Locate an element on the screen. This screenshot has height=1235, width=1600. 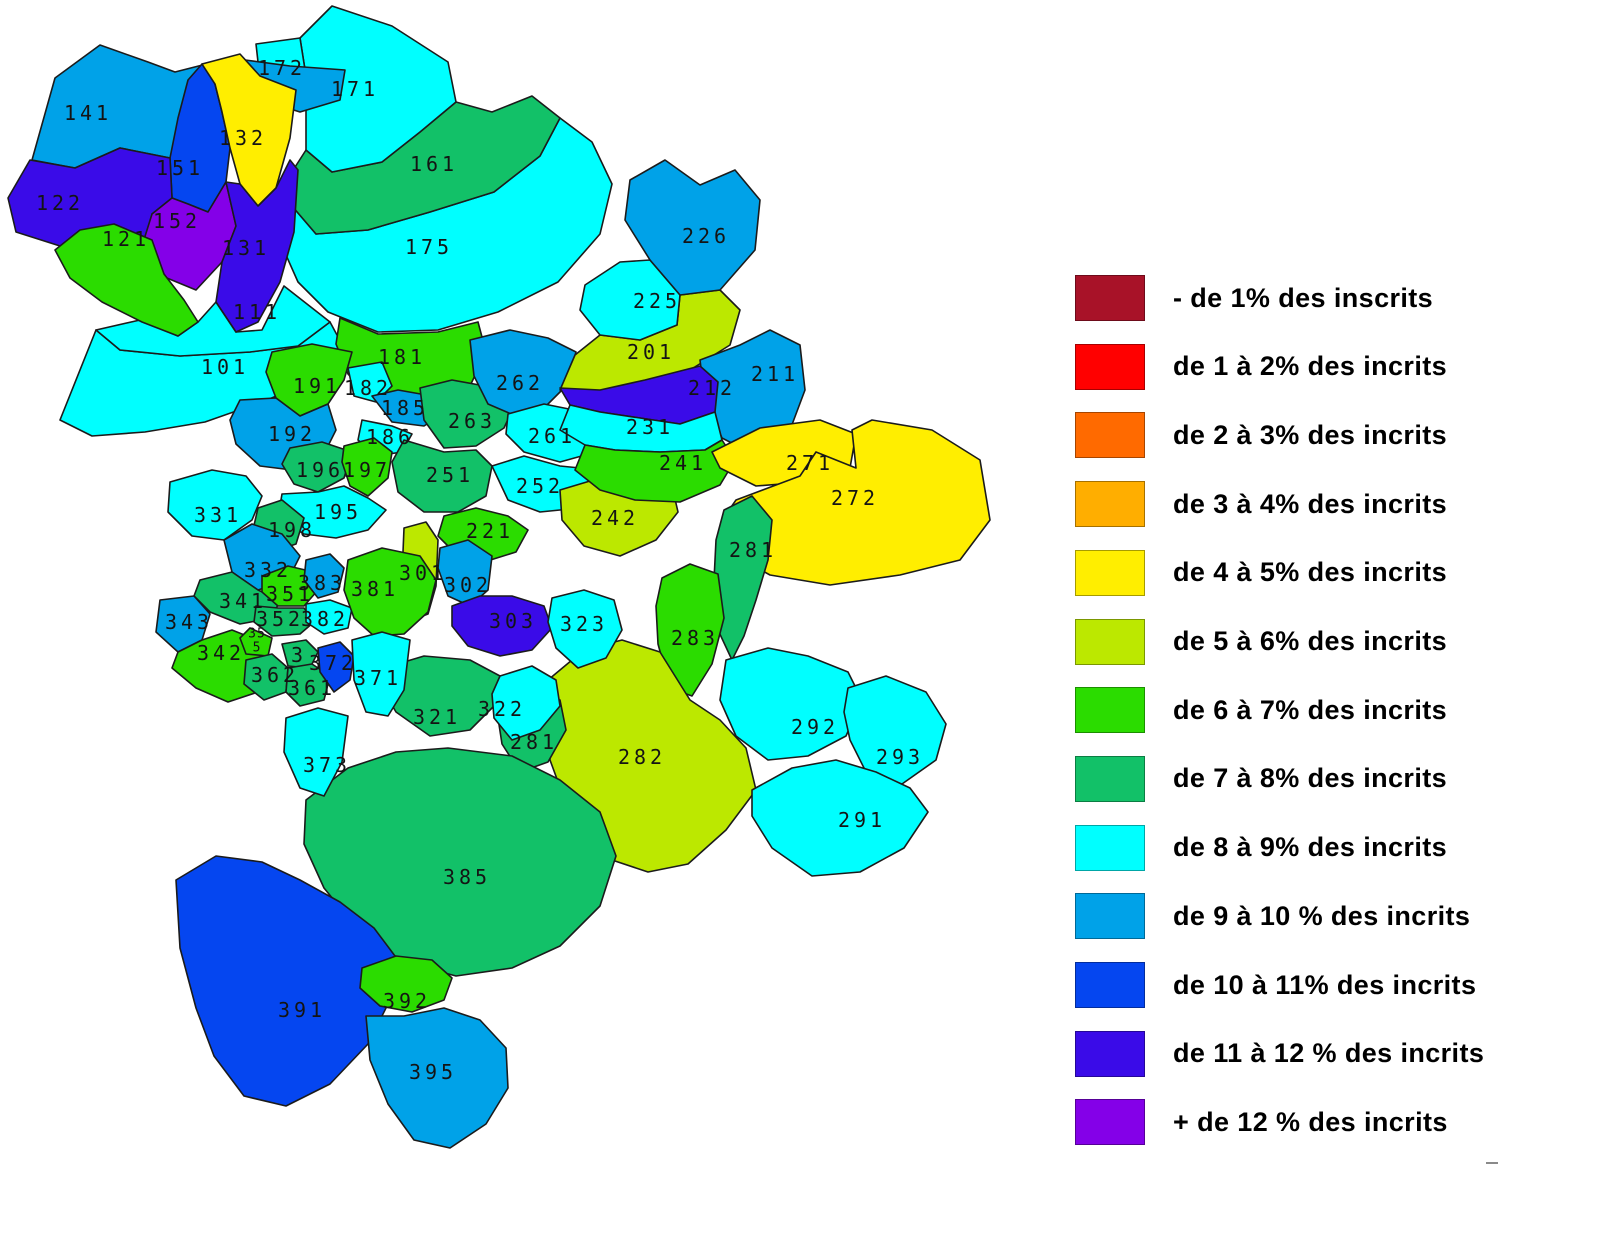
district-label-171: 171 is located at coordinates (355, 89).